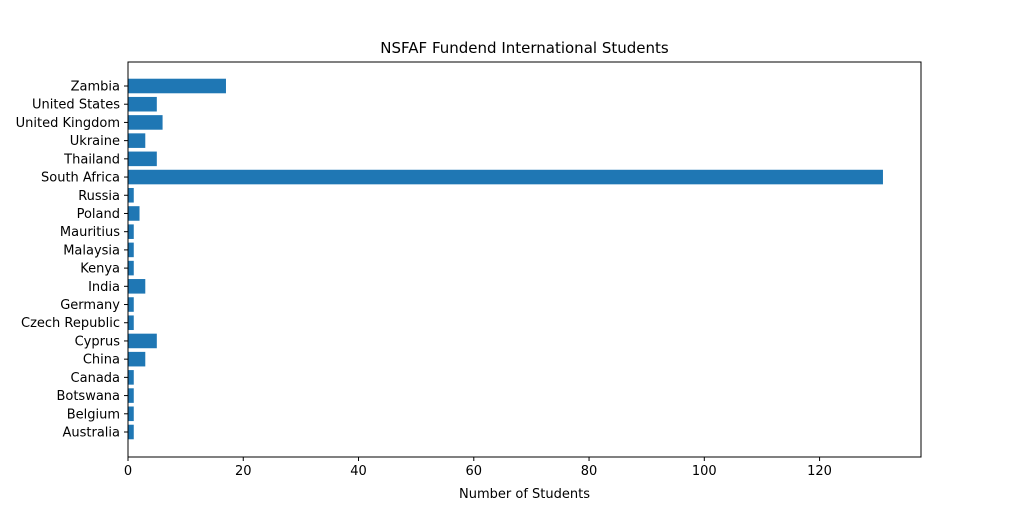  What do you see at coordinates (137, 140) in the screenshot?
I see `bar-ukraine` at bounding box center [137, 140].